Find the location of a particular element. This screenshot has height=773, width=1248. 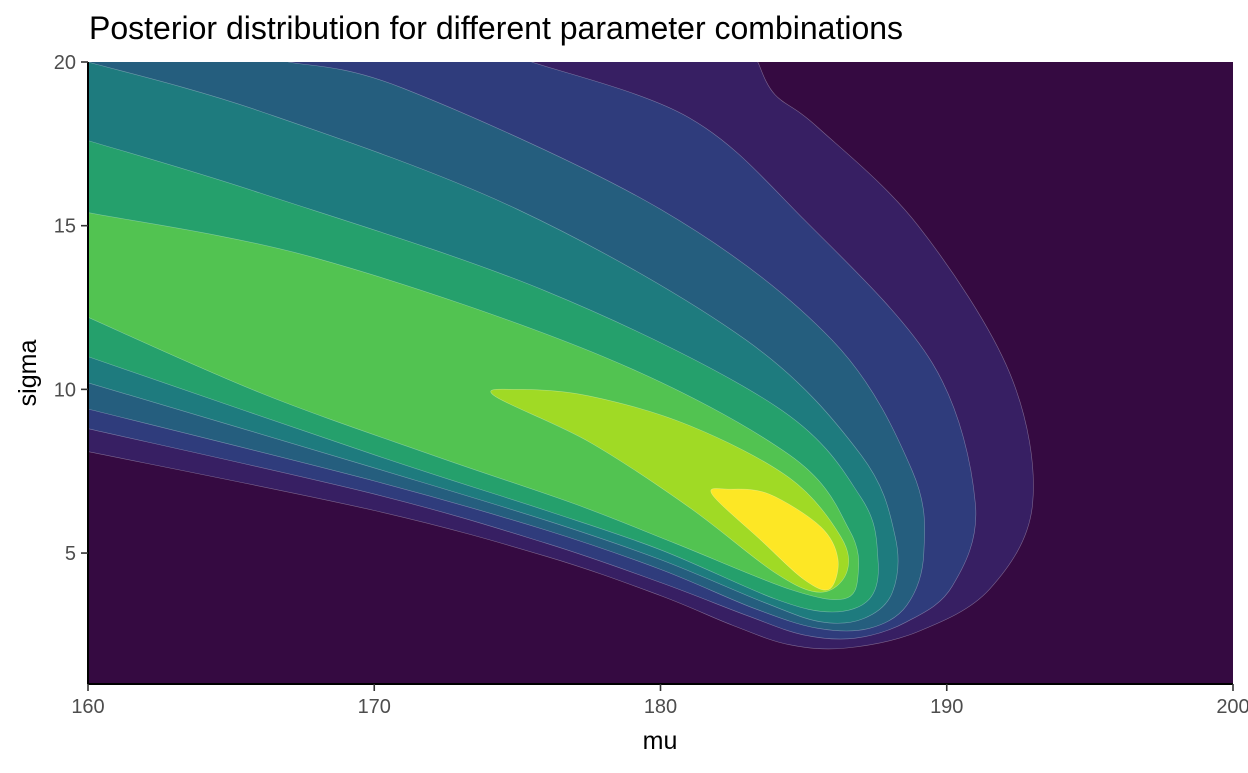

y-tick-label: 10 is located at coordinates (65, 390).